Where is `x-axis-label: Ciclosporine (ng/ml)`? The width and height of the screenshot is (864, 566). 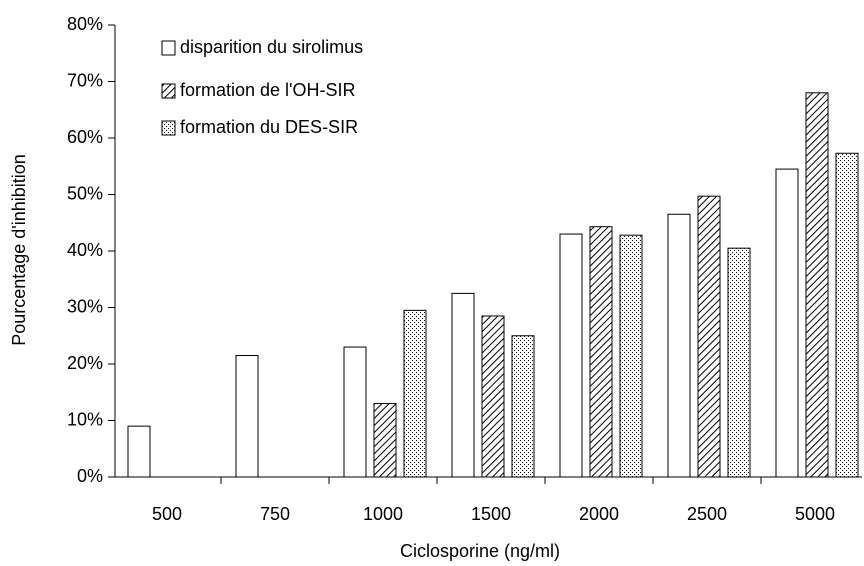 x-axis-label: Ciclosporine (ng/ml) is located at coordinates (480, 551).